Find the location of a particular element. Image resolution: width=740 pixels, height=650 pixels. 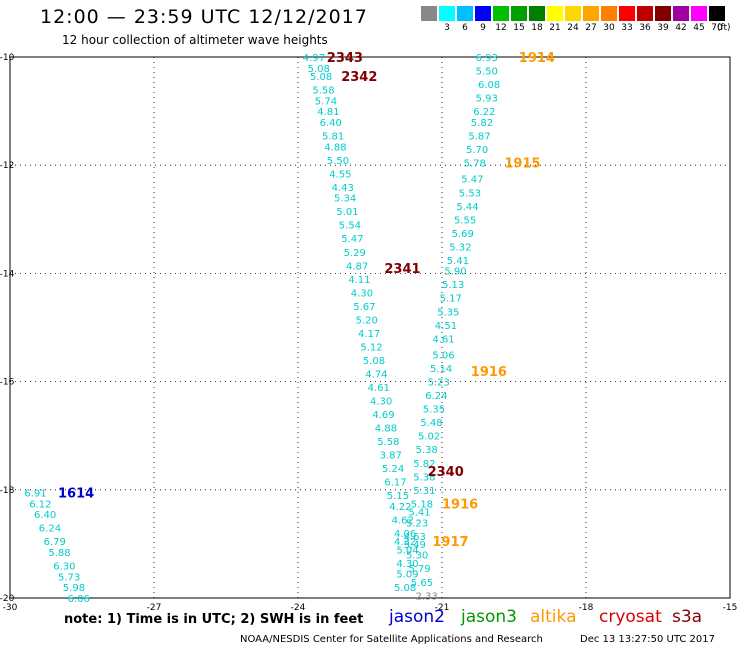

wave-height-value: 5.65 is located at coordinates (422, 583).